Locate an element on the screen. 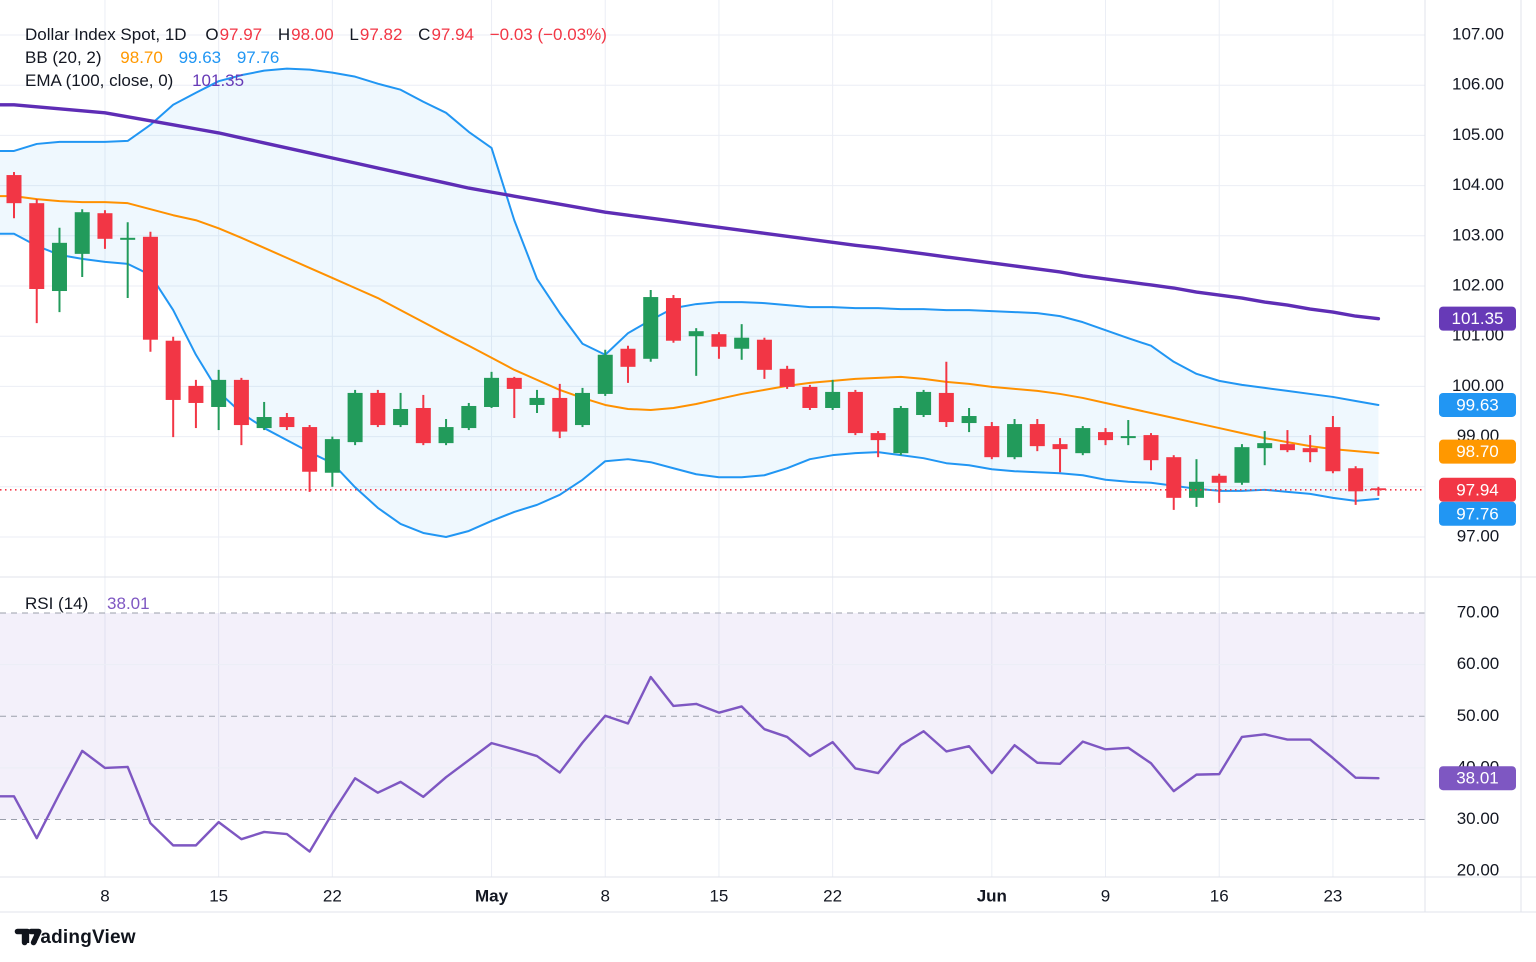 The height and width of the screenshot is (962, 1536). svg-text: 70.00 is located at coordinates (1478, 611).